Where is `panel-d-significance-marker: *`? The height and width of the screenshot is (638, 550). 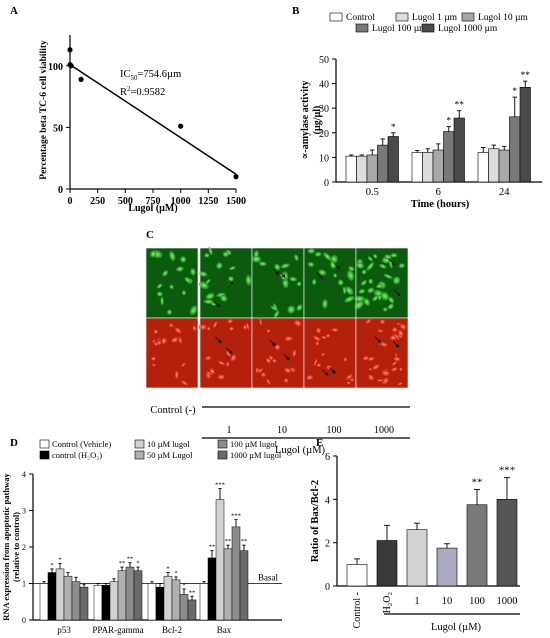
panel-d-significance-marker: * is located at coordinates (51, 565).